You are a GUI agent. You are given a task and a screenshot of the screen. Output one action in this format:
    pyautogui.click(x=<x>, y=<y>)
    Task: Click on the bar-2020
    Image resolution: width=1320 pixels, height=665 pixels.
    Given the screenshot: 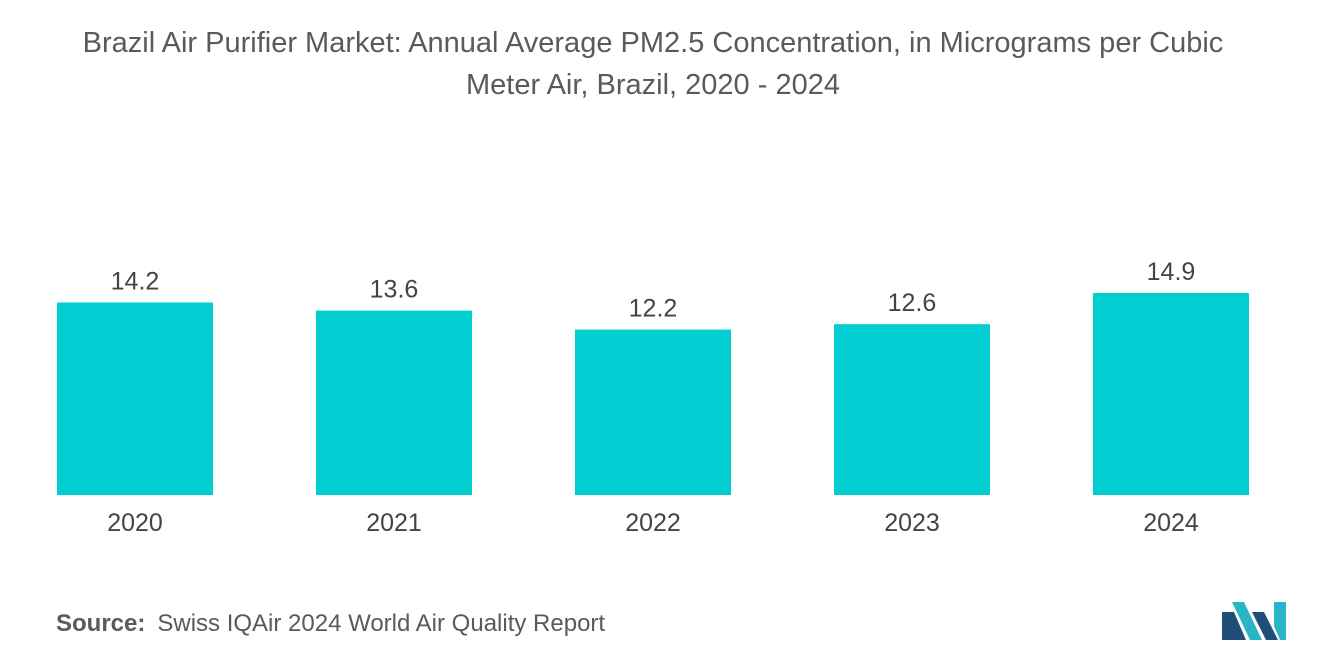 What is the action you would take?
    pyautogui.click(x=135, y=398)
    